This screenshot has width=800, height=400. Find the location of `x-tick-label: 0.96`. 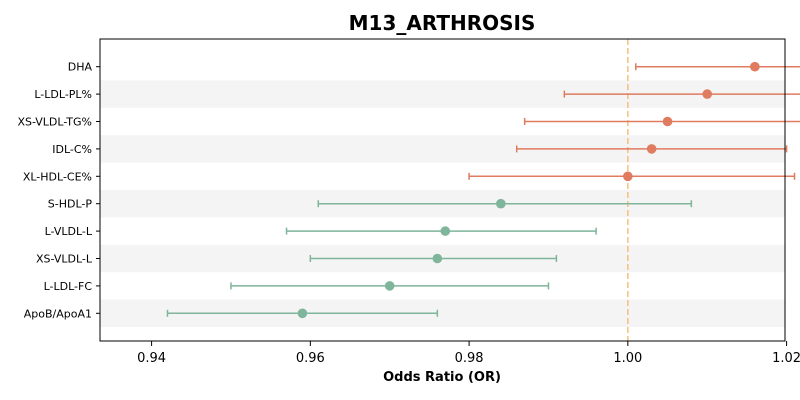

x-tick-label: 0.96 is located at coordinates (310, 358).